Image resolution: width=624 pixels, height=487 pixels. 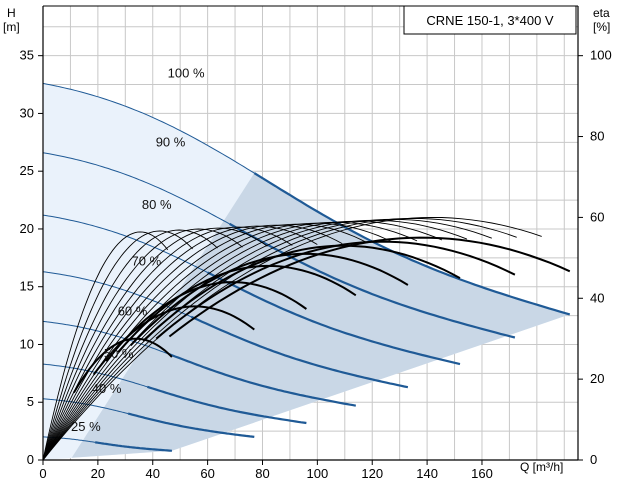 I want to click on y-axis-label-name: H, so click(x=11, y=13).